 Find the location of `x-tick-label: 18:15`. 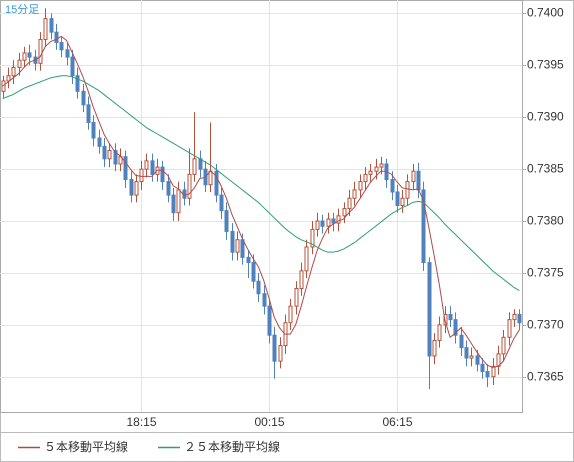

x-tick-label: 18:15 is located at coordinates (141, 422).